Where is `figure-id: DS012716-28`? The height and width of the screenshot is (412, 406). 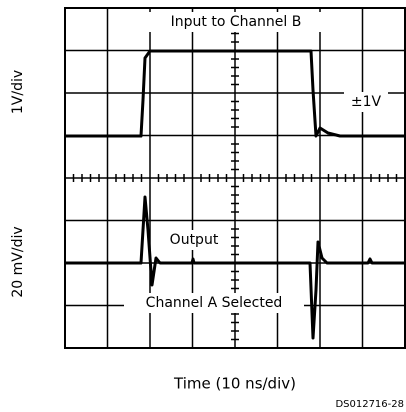
figure-id: DS012716-28 is located at coordinates (369, 404).